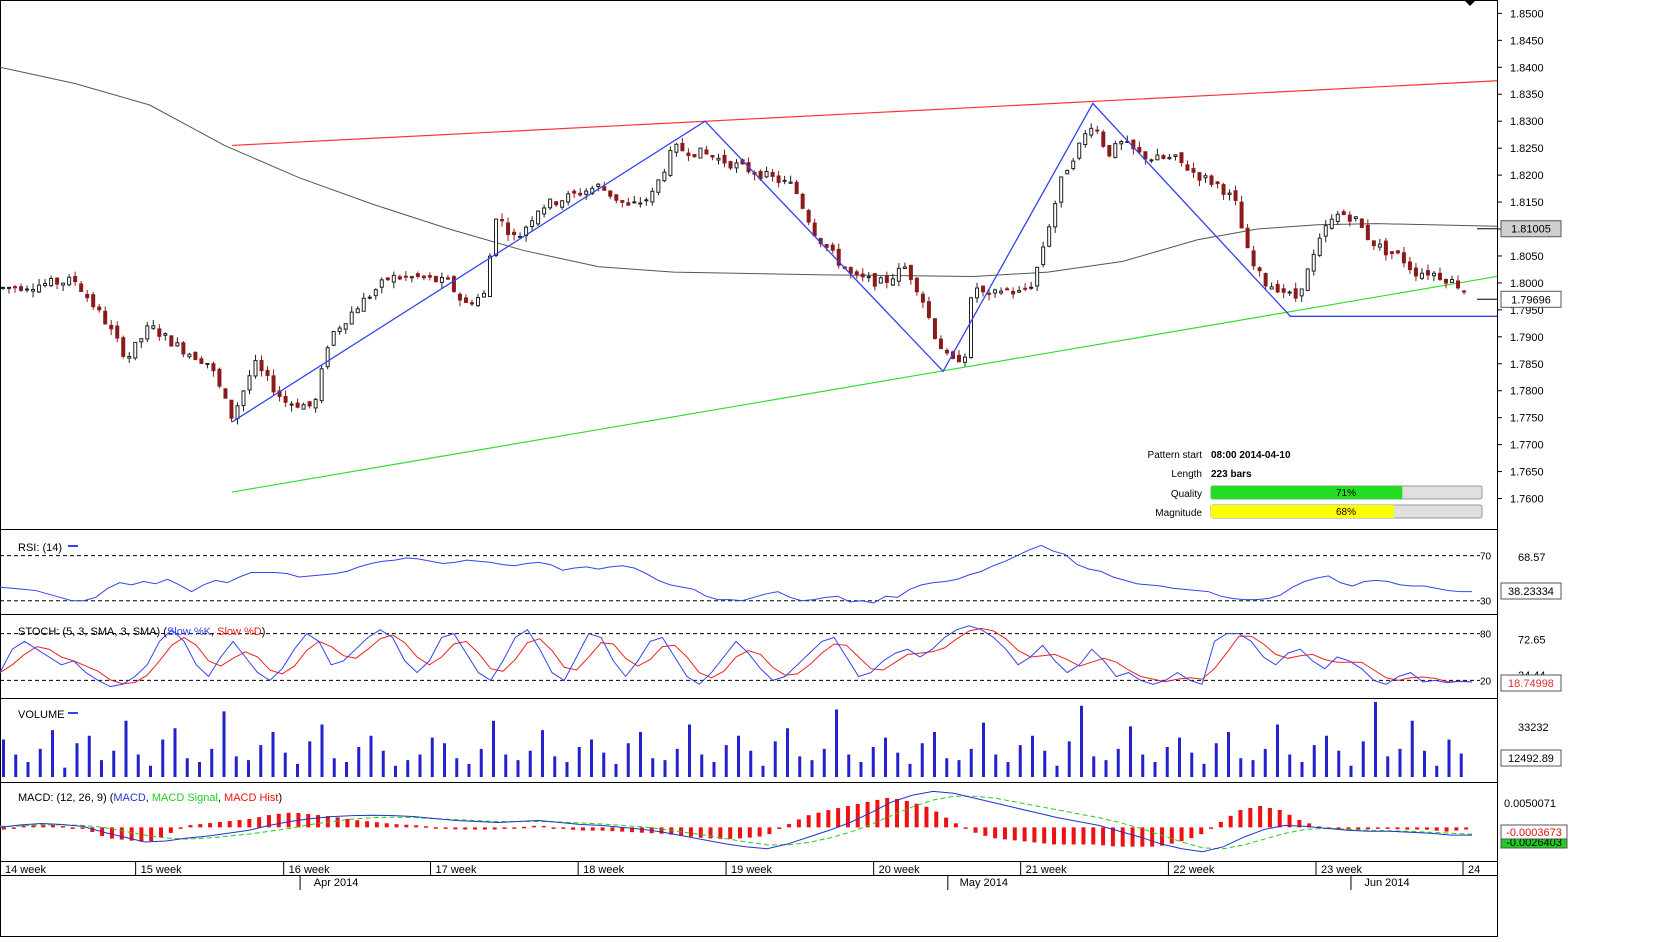 This screenshot has width=1655, height=942. Describe the element at coordinates (899, 870) in the screenshot. I see `week-label: 20 week` at that location.